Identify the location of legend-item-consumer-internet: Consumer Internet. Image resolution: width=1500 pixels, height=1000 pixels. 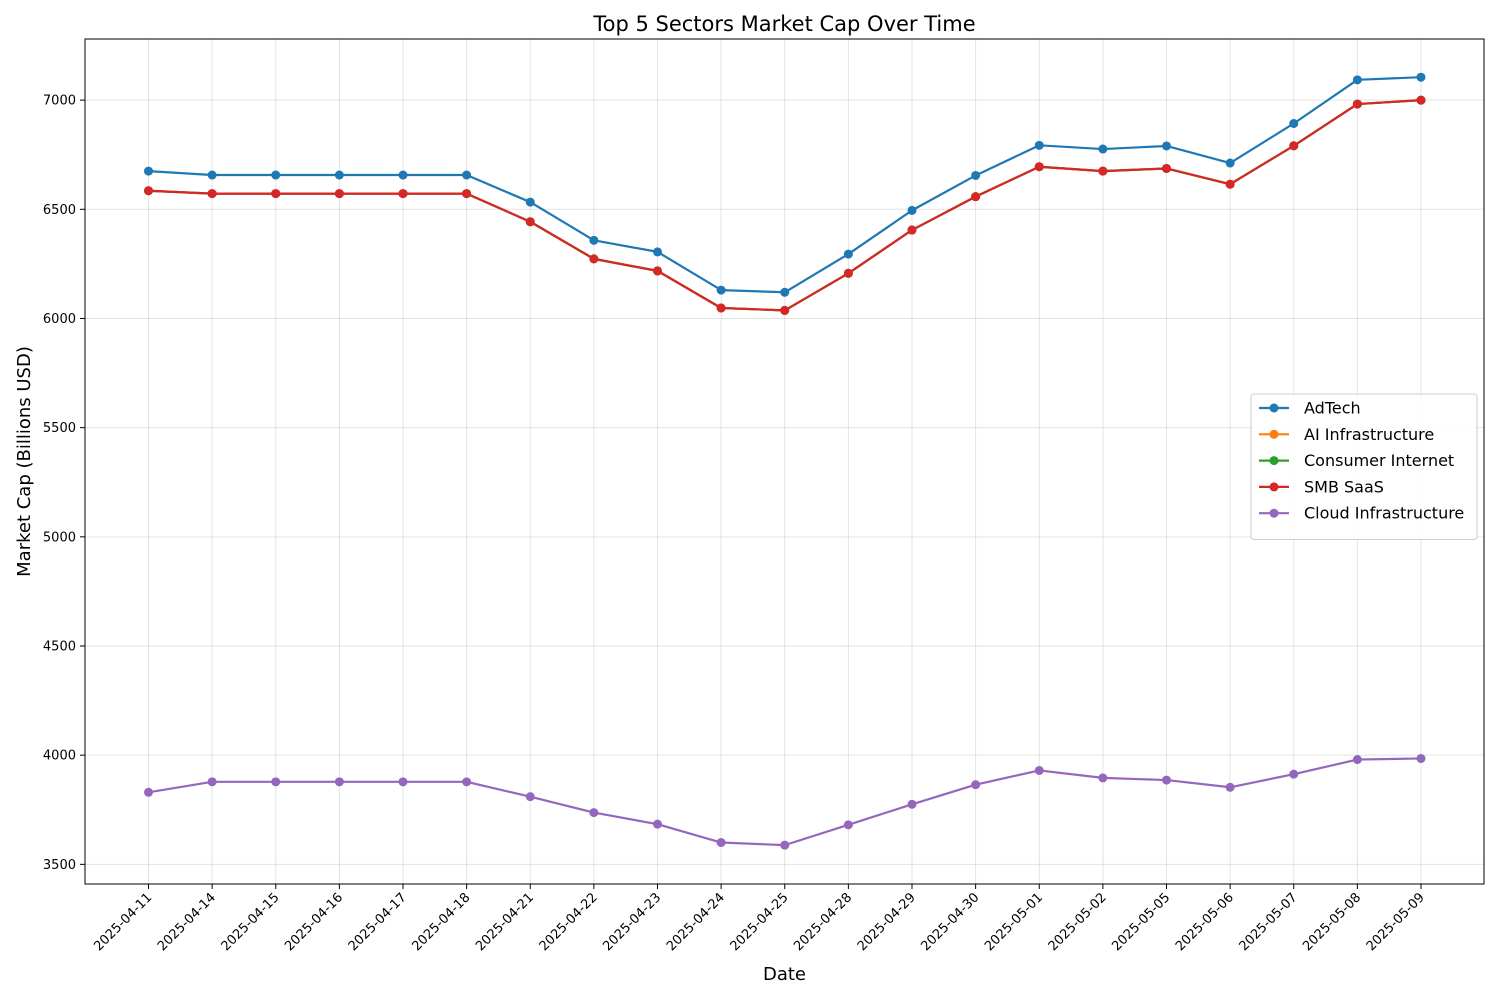
(1356, 460).